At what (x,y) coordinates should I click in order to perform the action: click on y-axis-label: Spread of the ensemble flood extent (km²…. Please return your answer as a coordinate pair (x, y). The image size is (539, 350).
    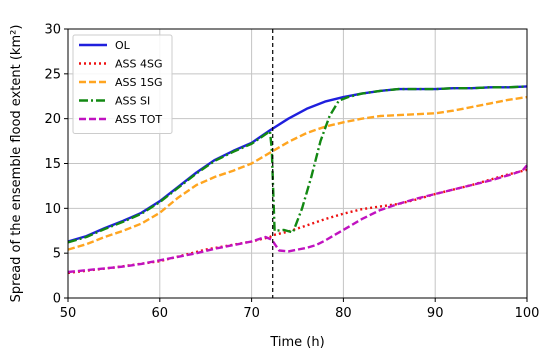
    Looking at the image, I should click on (16, 164).